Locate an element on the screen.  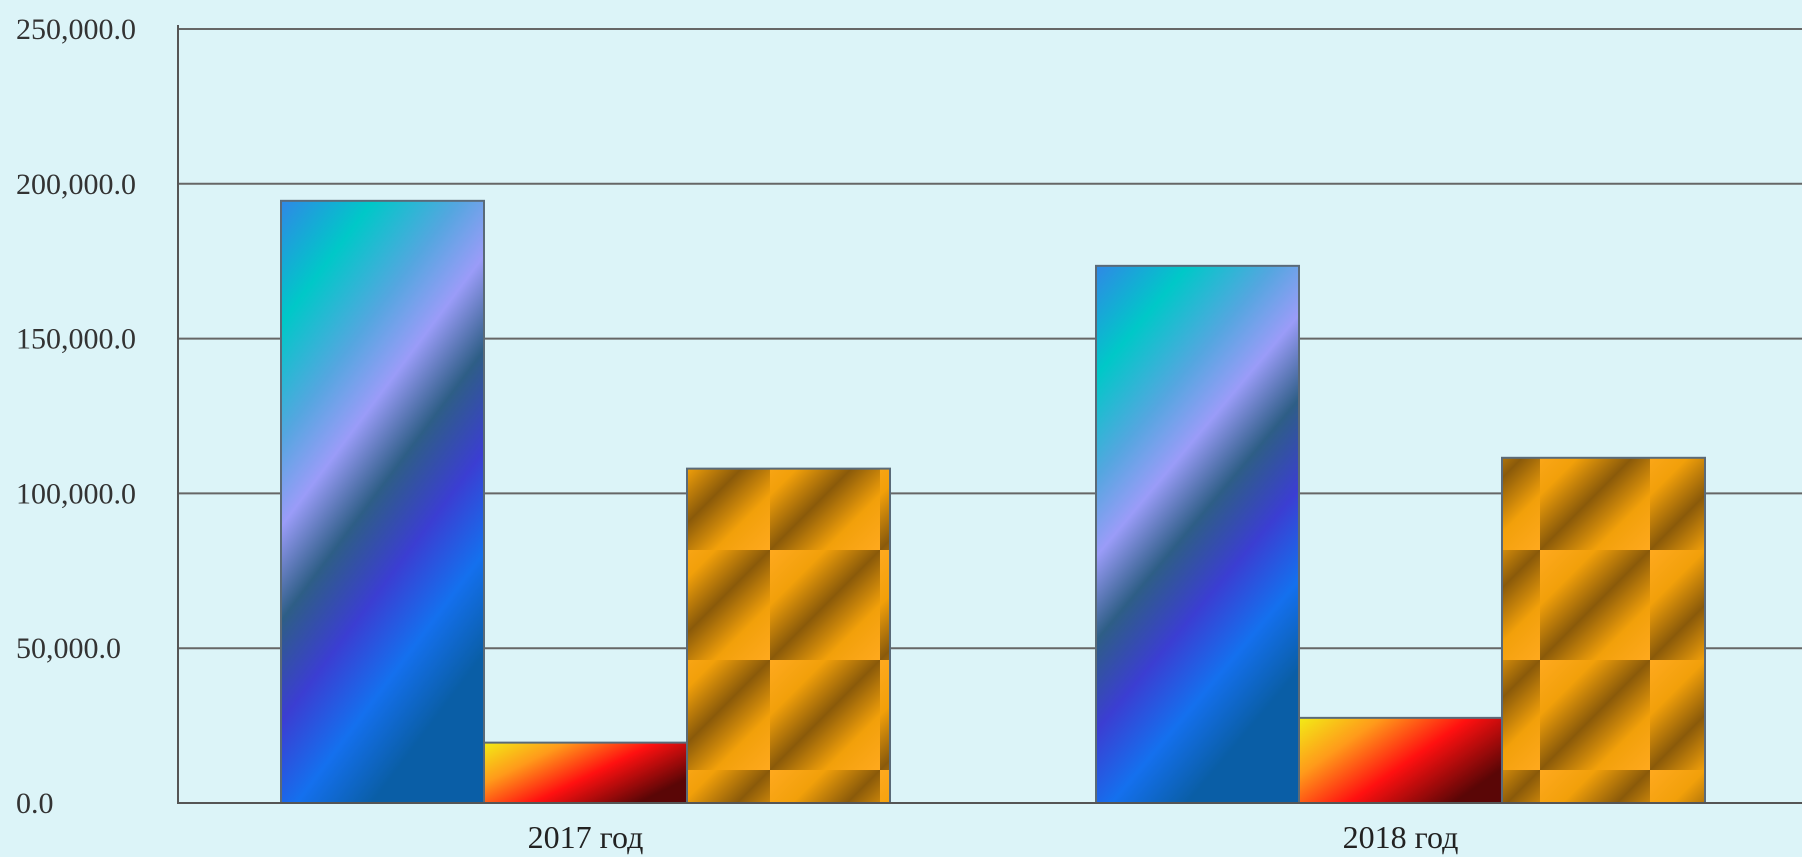
y-tick-label: 200,000.0 is located at coordinates (76, 184).